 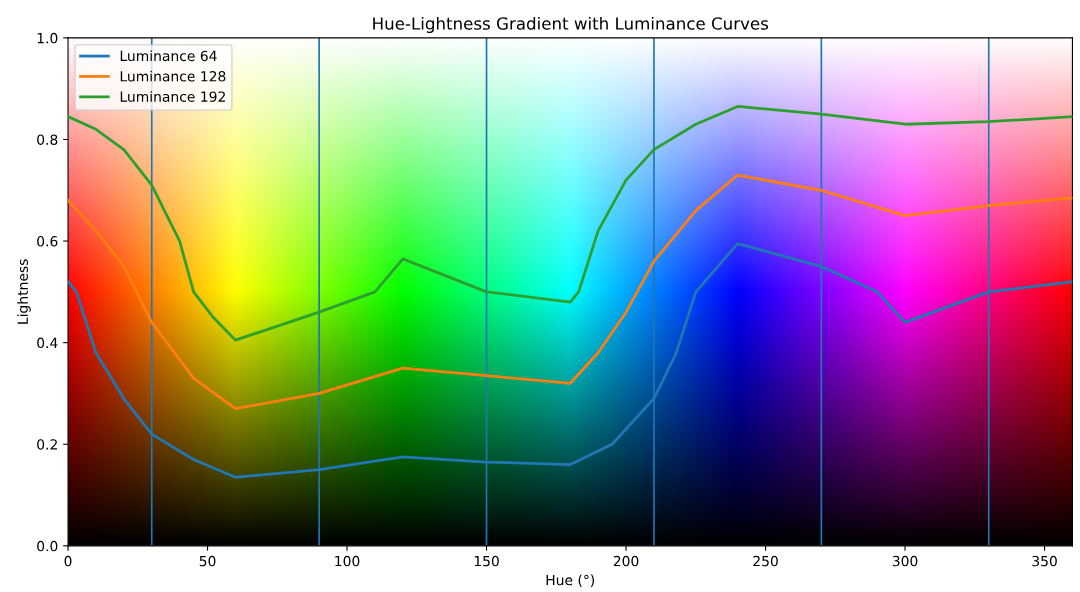 I want to click on y-tick-label: 0.0, so click(x=47, y=546).